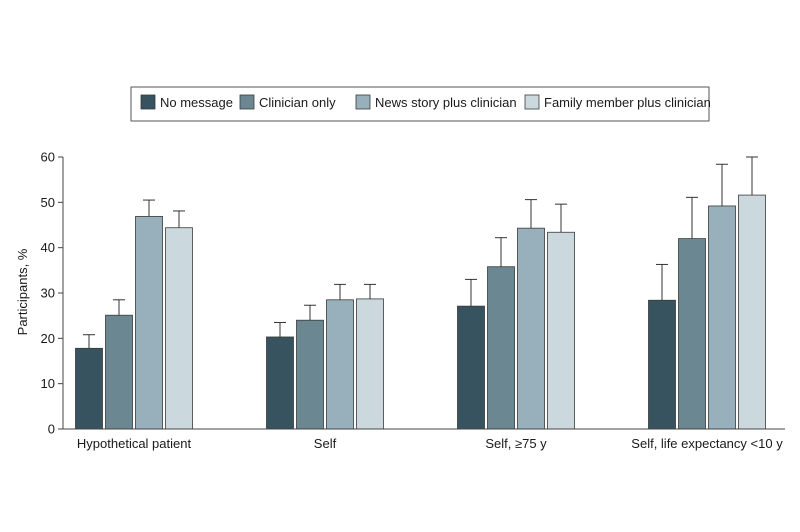  Describe the element at coordinates (48, 383) in the screenshot. I see `y-tick-label: 10` at that location.